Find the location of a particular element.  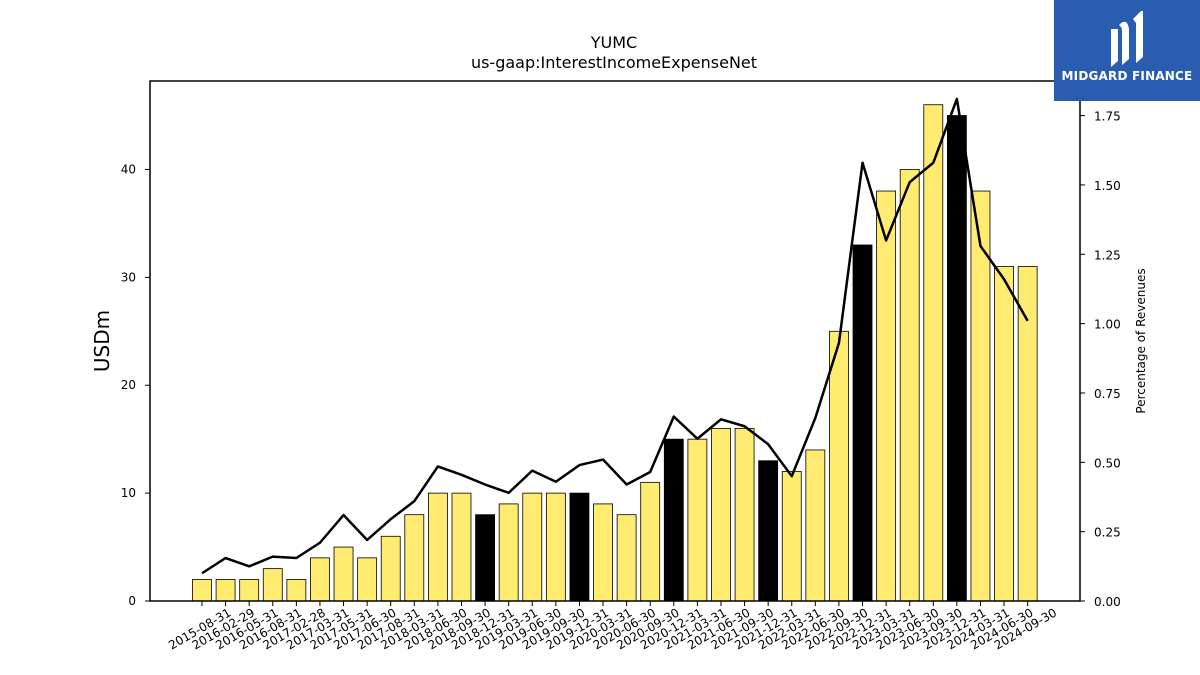

y2-tick-label: 1.25 is located at coordinates (1107, 255).